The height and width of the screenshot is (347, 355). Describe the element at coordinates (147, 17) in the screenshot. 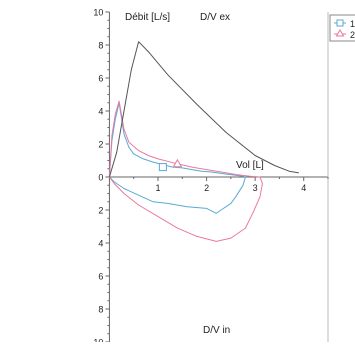

I see `y-axis-label: Débit [L/s]` at that location.